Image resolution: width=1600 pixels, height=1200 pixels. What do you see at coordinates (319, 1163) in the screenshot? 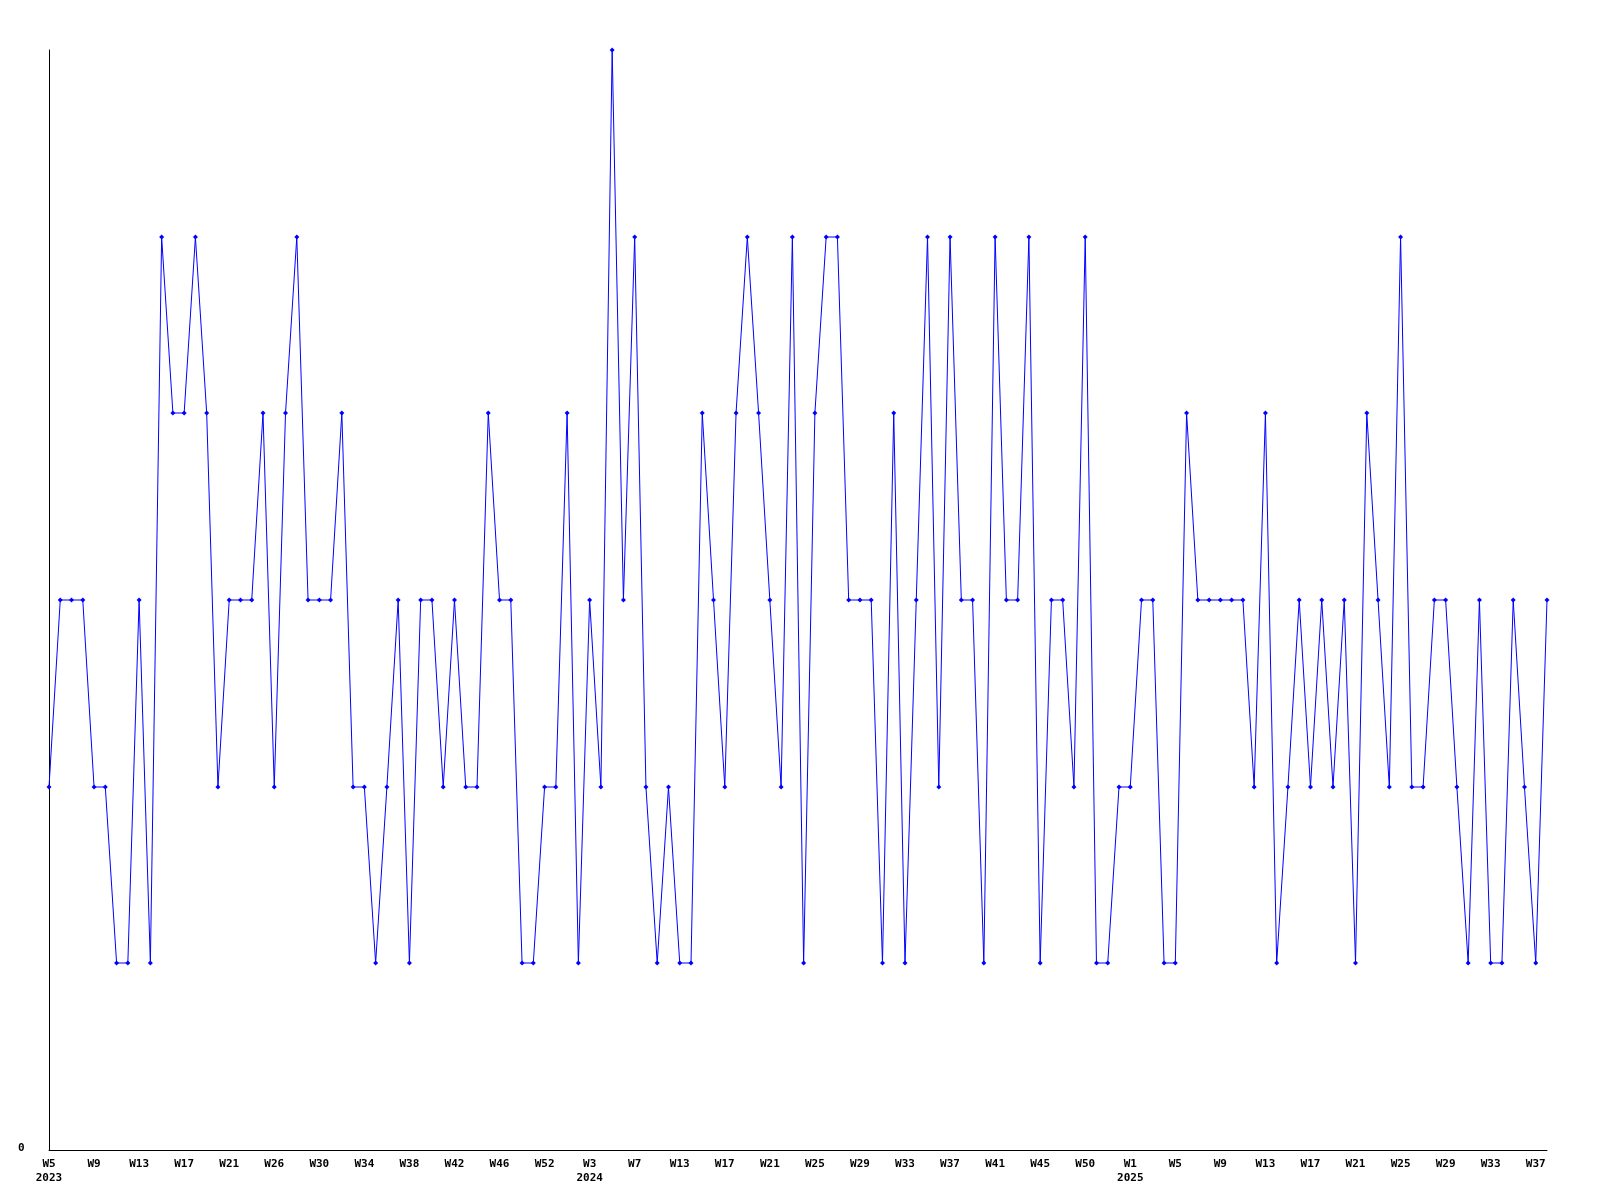
I see `x-tick-label: W30` at bounding box center [319, 1163].